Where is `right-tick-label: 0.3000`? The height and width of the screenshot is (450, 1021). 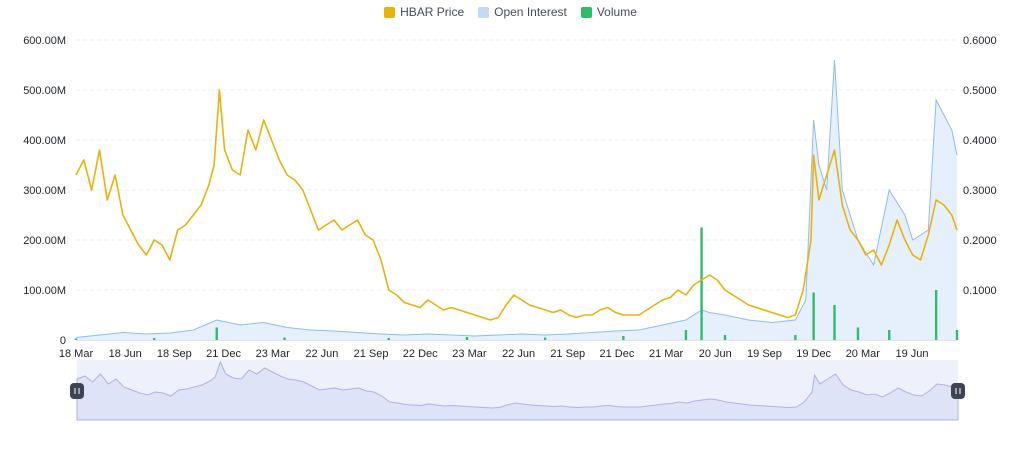 right-tick-label: 0.3000 is located at coordinates (980, 191).